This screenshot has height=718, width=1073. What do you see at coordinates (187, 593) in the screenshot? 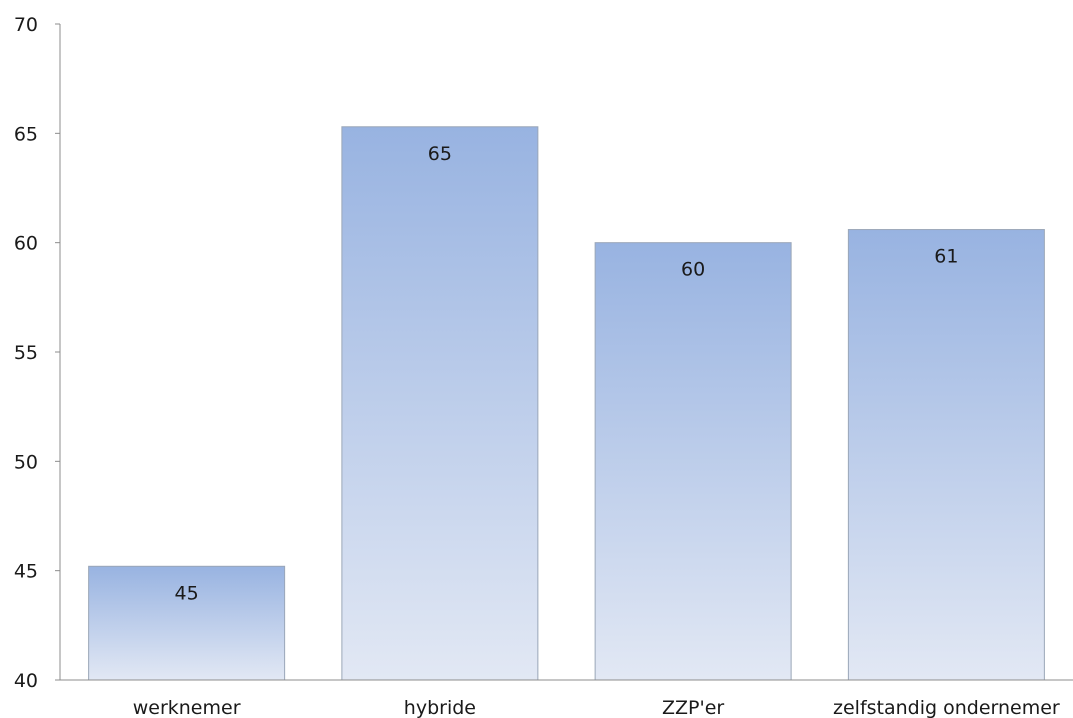
I see `data-label: 45` at bounding box center [187, 593].